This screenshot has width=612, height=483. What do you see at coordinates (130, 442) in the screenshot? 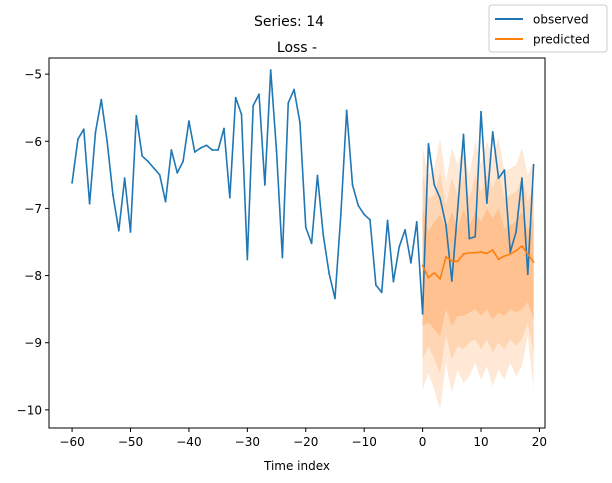
I see `x-tick-label: −50` at bounding box center [130, 442].